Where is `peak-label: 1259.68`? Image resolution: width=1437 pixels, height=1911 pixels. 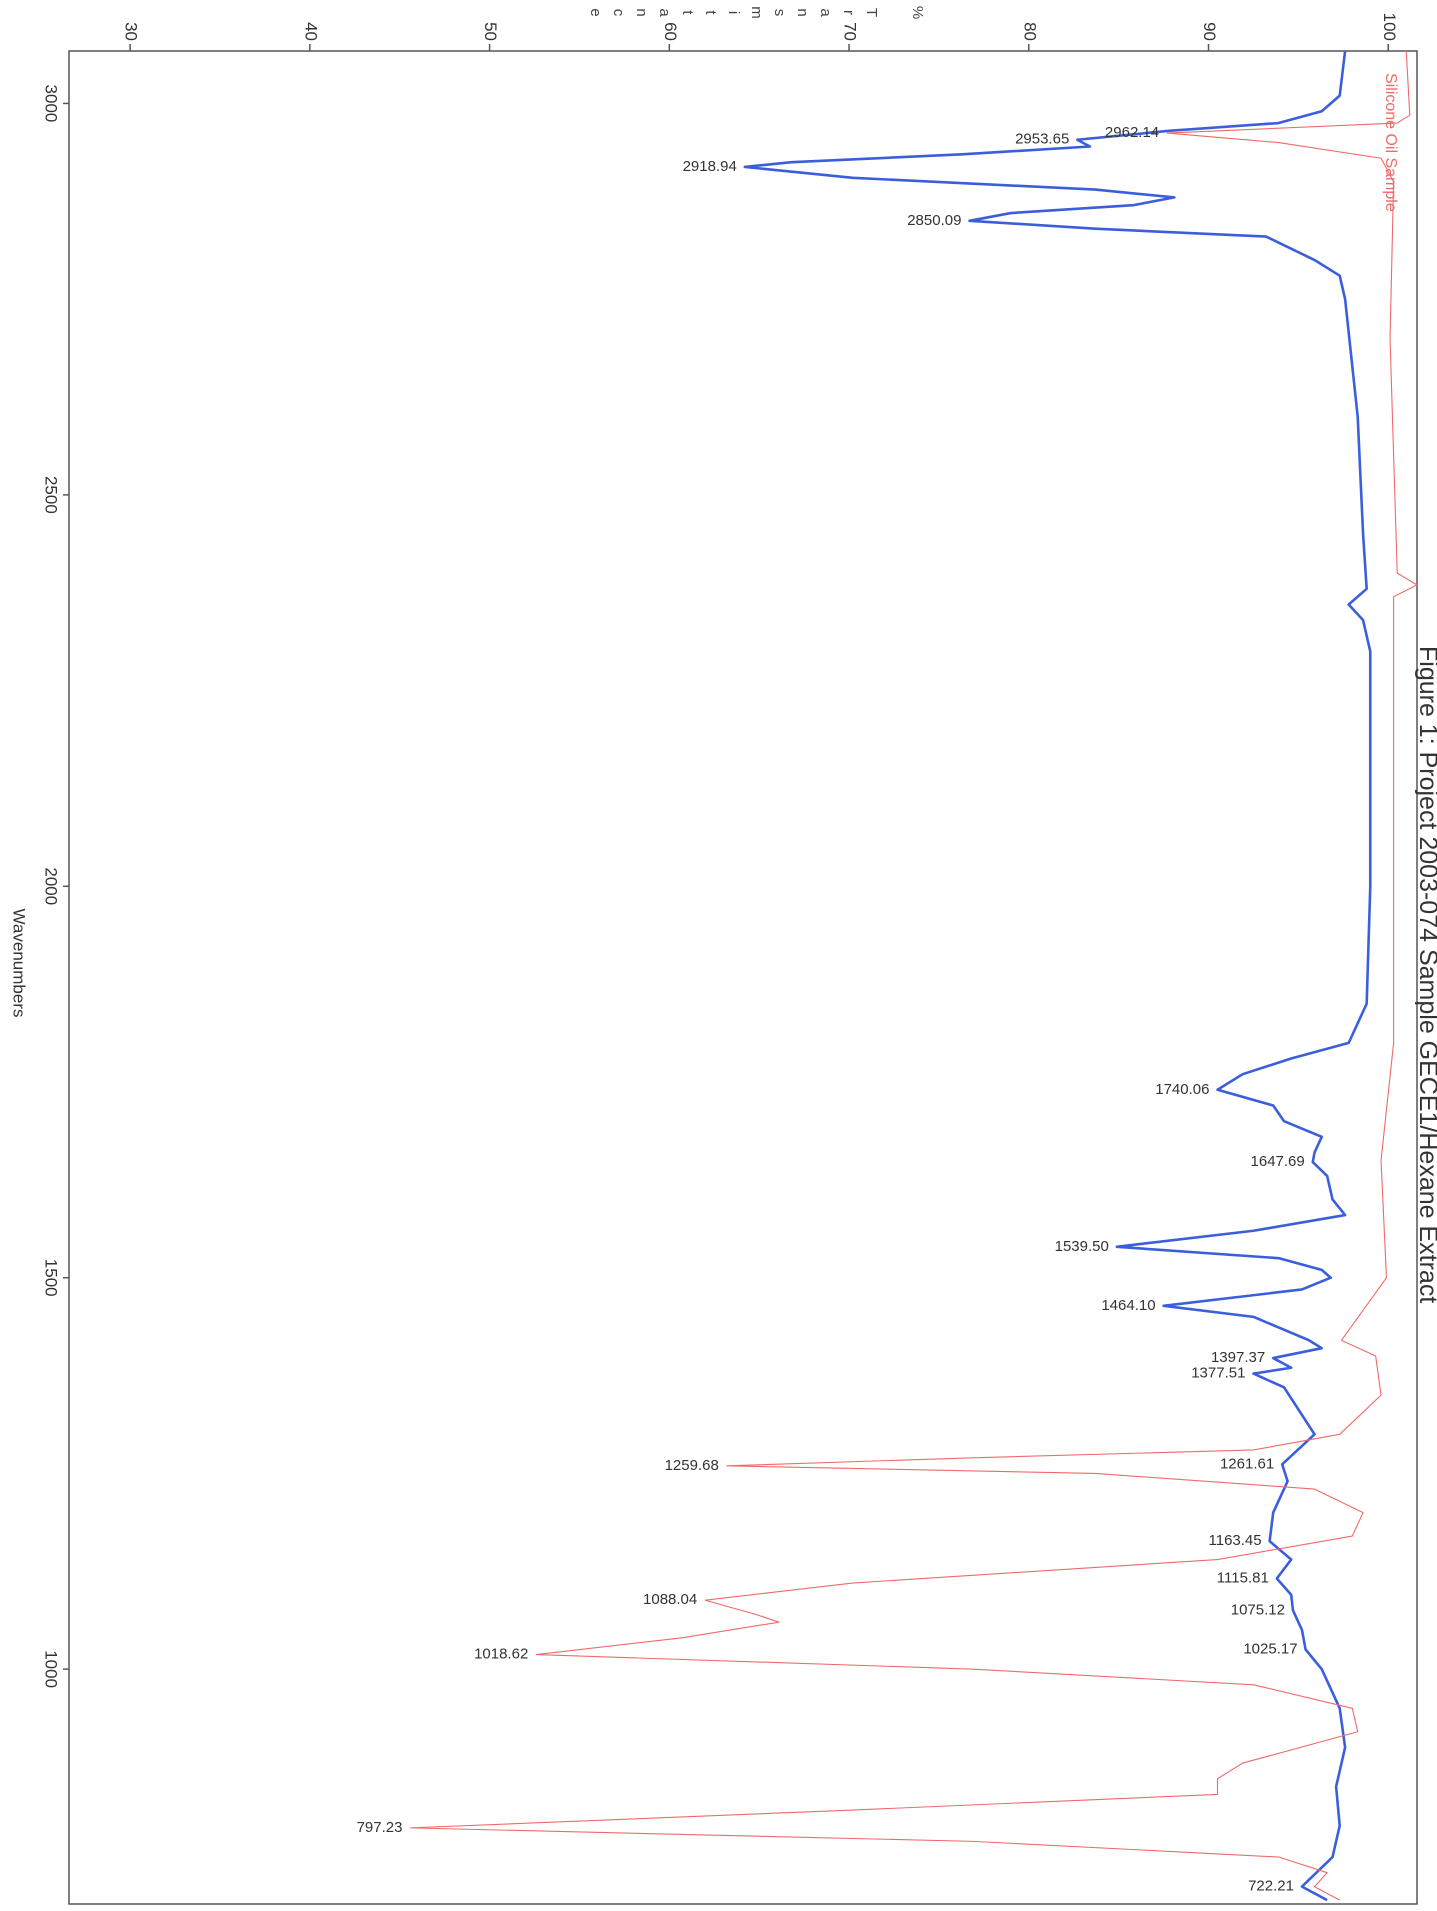 peak-label: 1259.68 is located at coordinates (692, 1465).